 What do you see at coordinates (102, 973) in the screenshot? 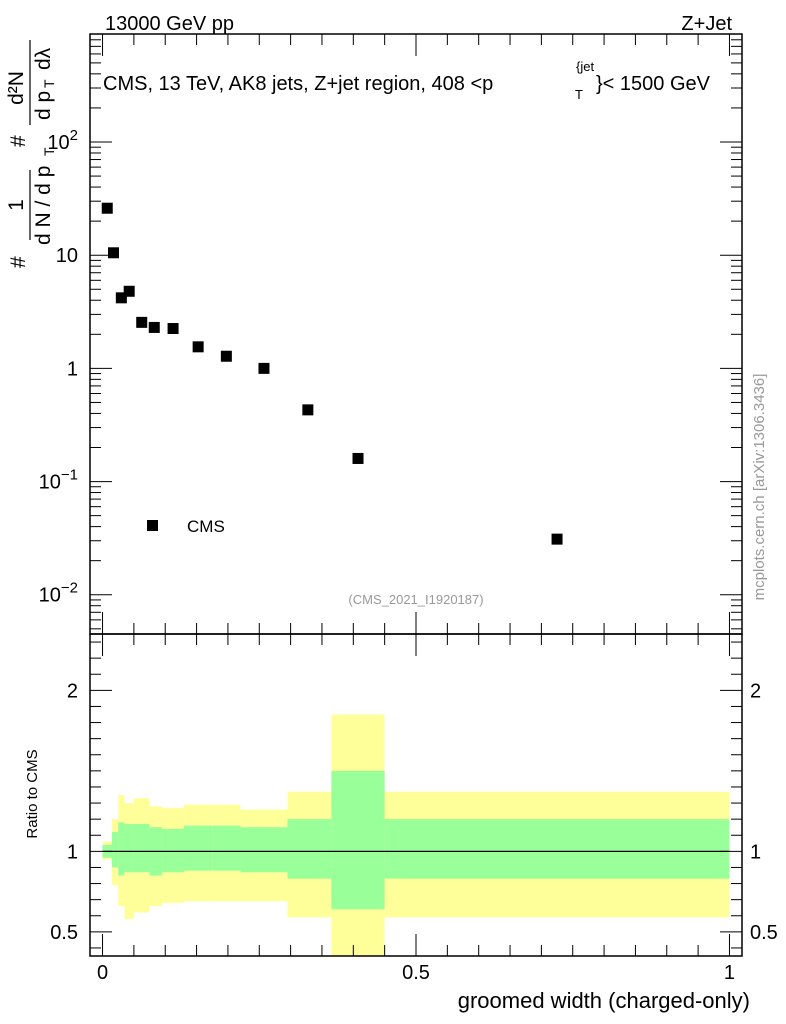
I see `x-tick-label: 0` at bounding box center [102, 973].